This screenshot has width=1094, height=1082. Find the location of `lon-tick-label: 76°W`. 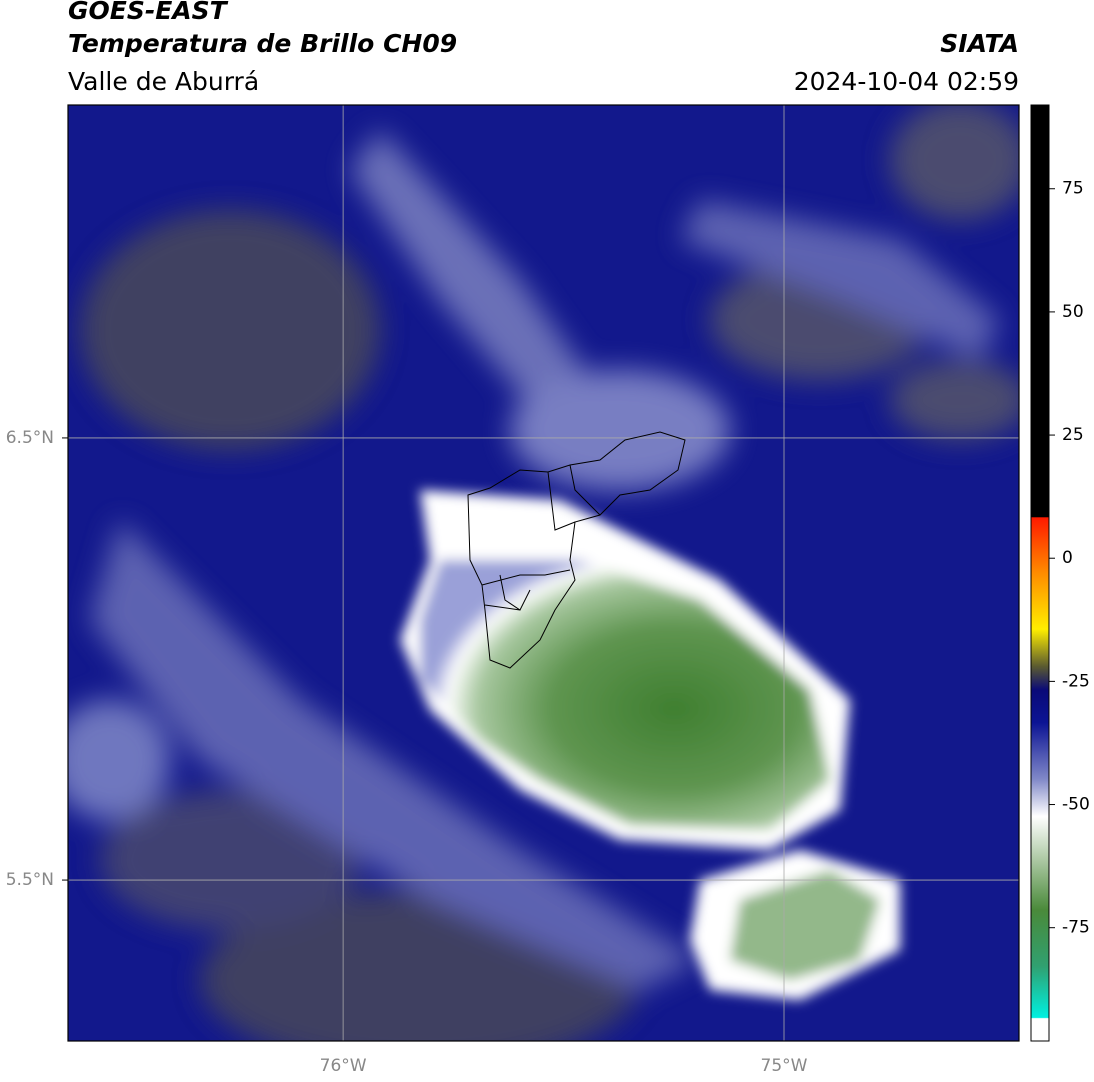

lon-tick-label: 76°W is located at coordinates (343, 1066).